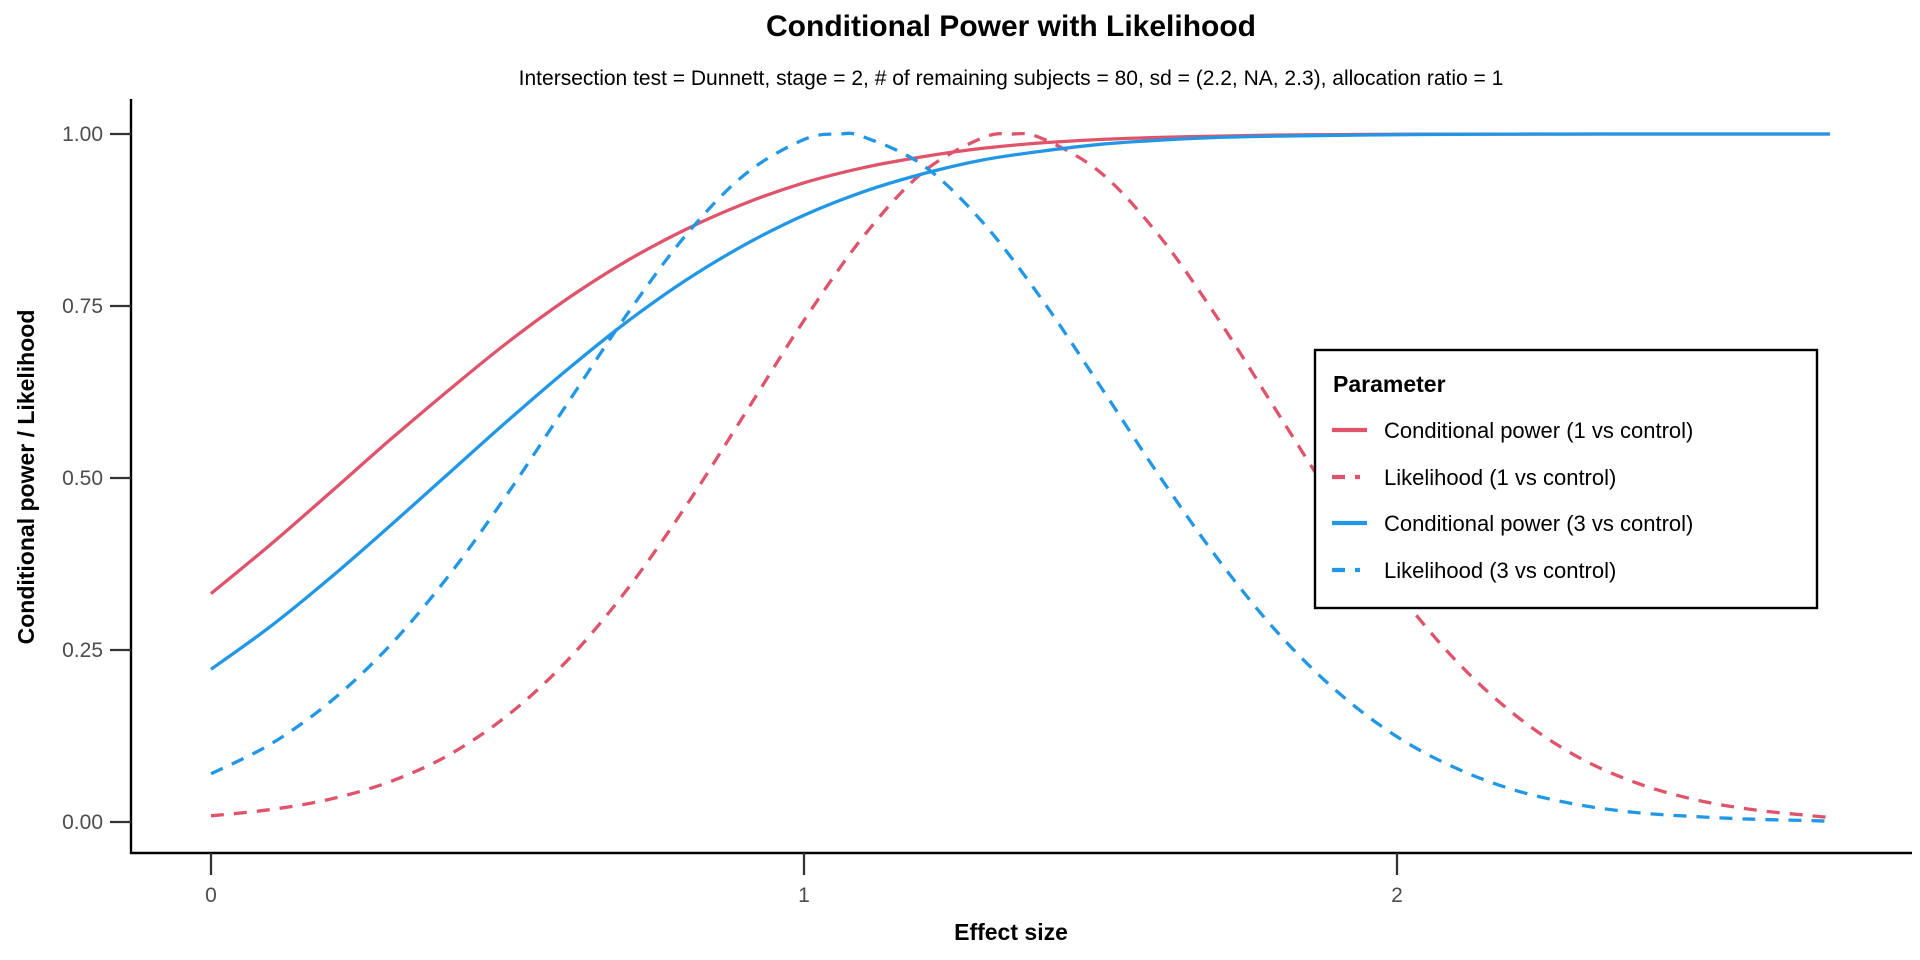  Describe the element at coordinates (1538, 523) in the screenshot. I see `legend-item-label: Conditional power (3 vs control)` at that location.